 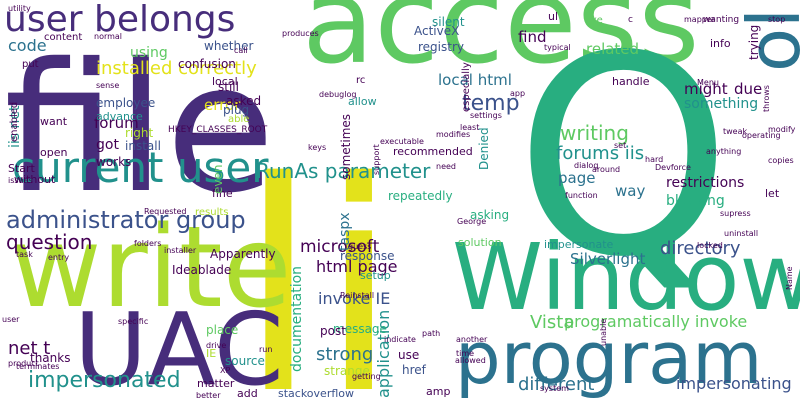 I want to click on cloud-word: temp, so click(x=491, y=103).